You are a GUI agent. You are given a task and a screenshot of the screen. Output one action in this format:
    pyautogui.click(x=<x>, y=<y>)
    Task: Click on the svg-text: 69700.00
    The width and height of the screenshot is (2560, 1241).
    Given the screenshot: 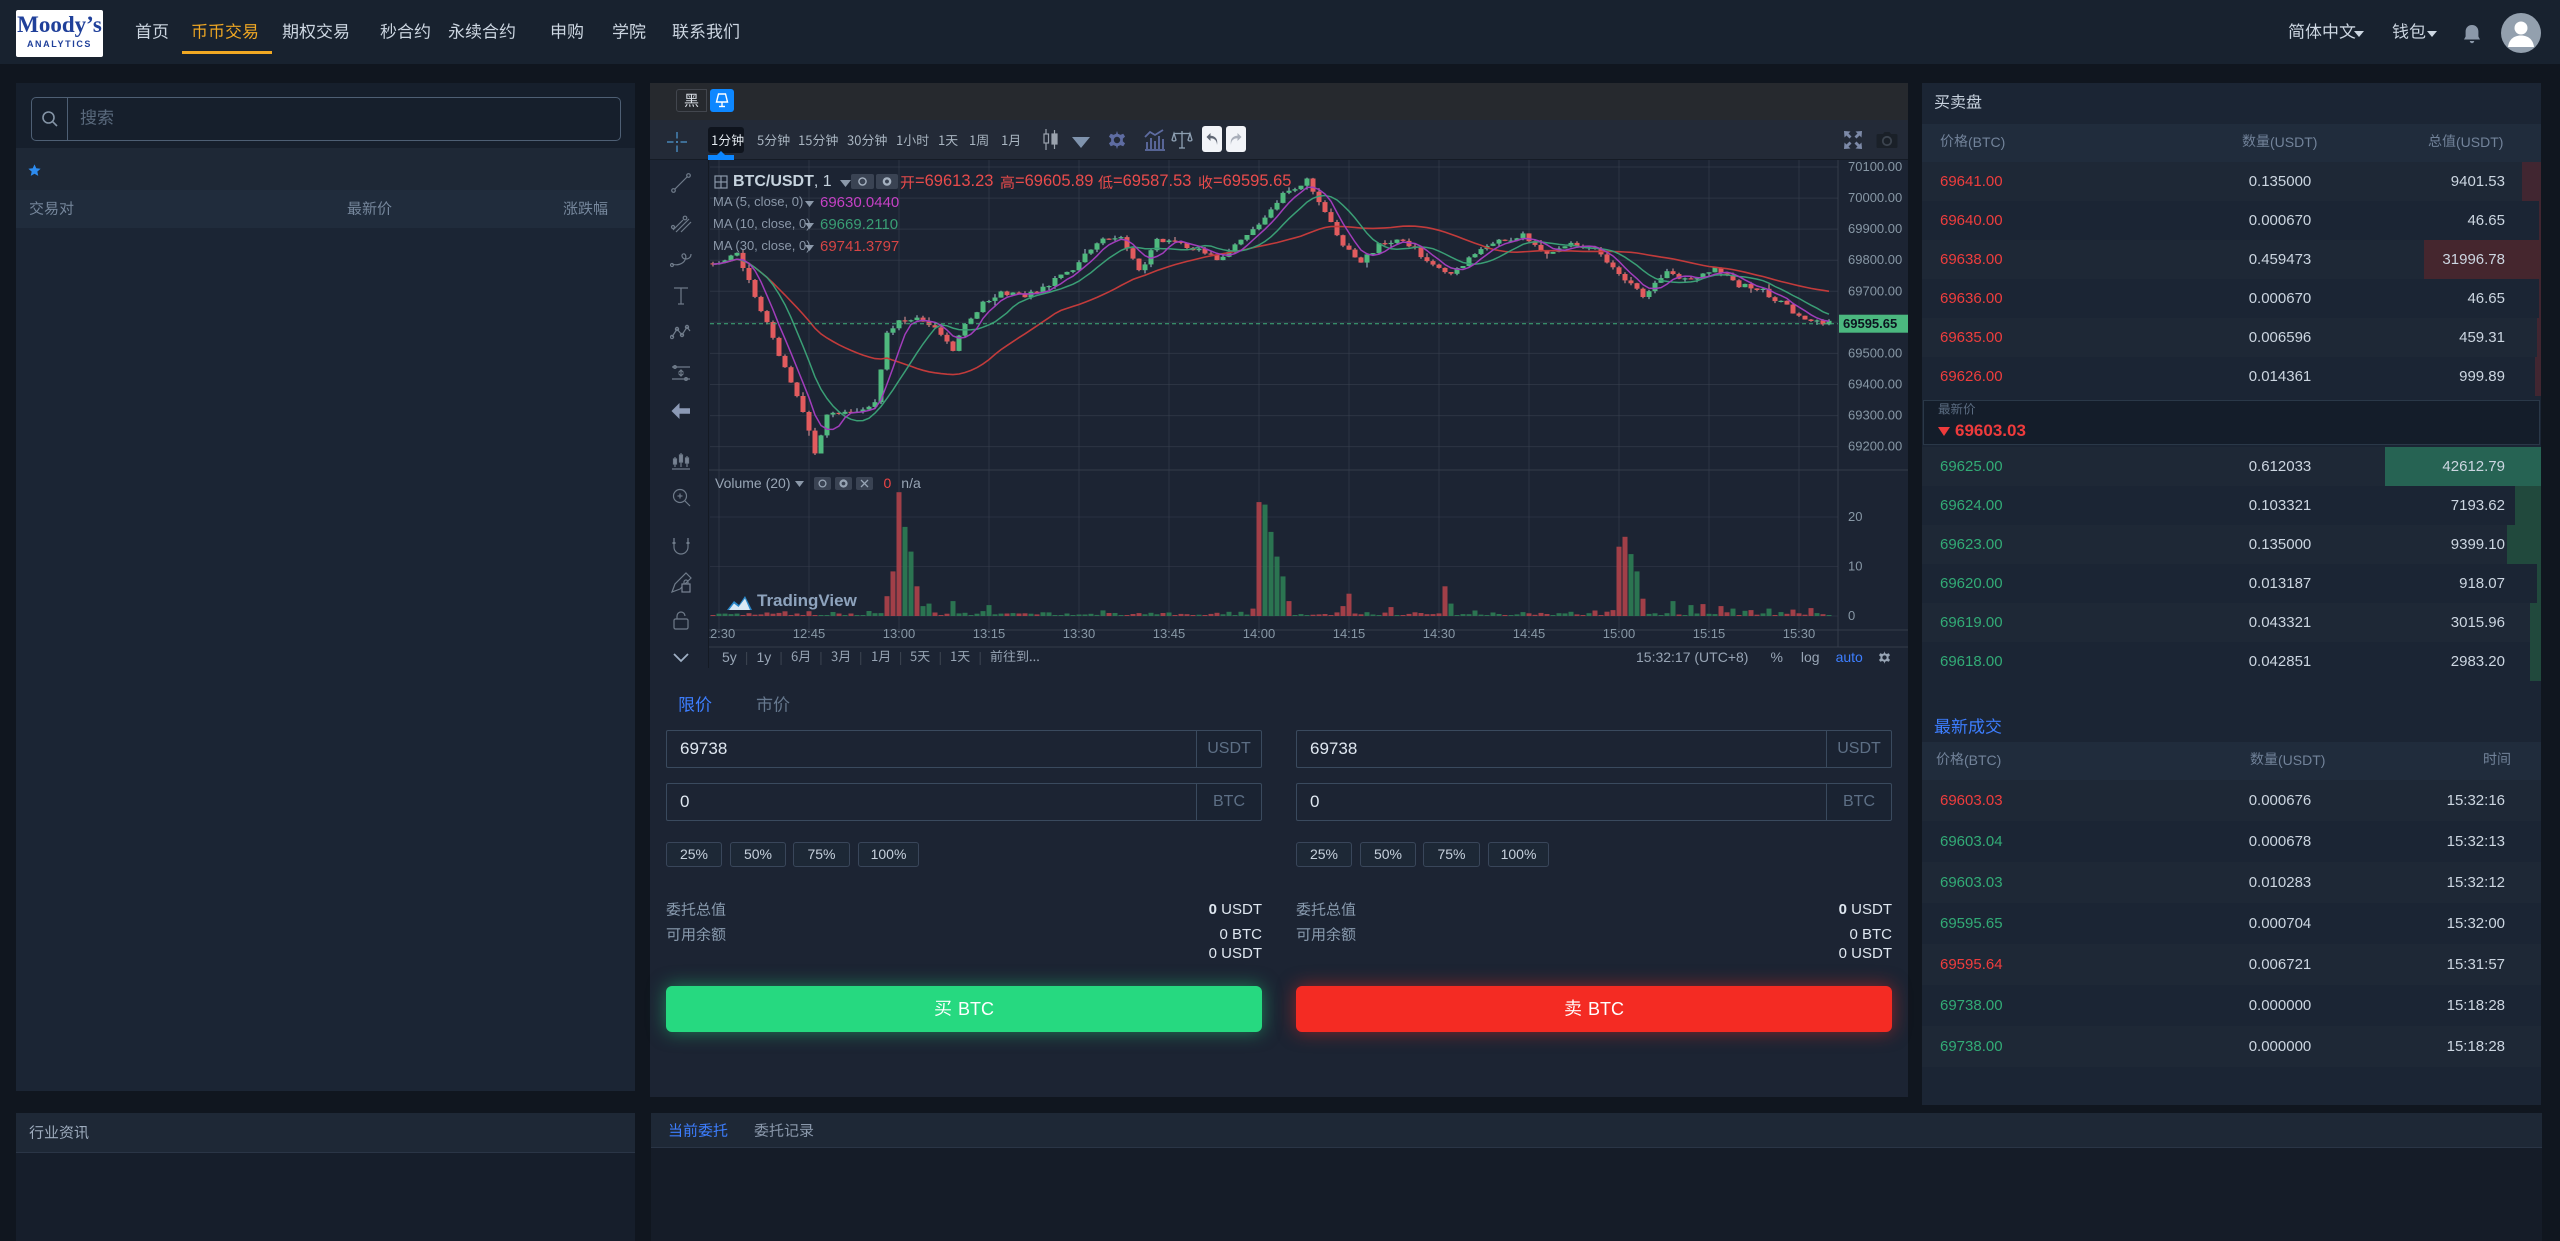 What is the action you would take?
    pyautogui.click(x=1875, y=290)
    